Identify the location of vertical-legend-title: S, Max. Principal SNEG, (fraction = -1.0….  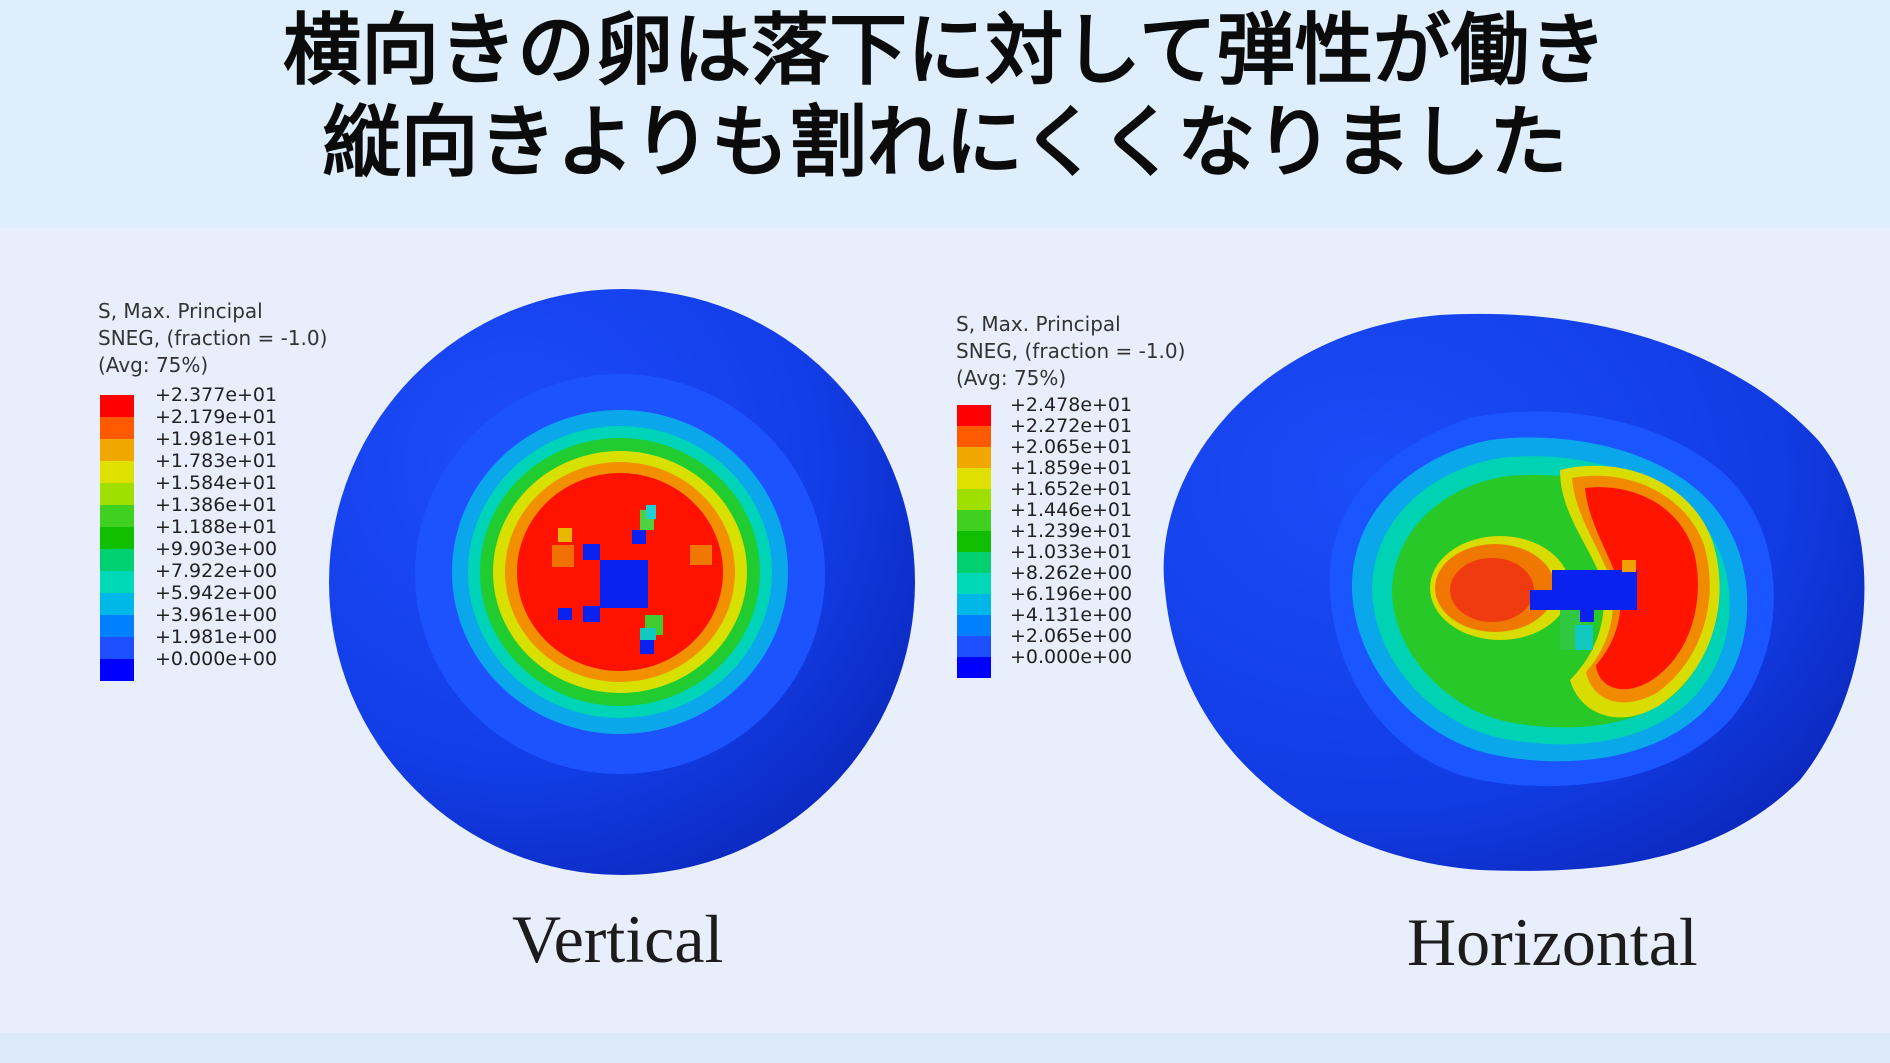
(213, 338).